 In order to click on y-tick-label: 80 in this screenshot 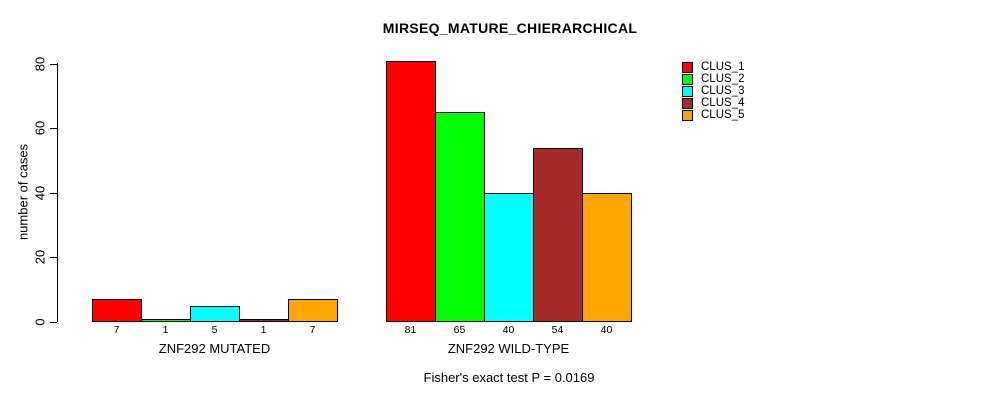, I will do `click(40, 64)`.